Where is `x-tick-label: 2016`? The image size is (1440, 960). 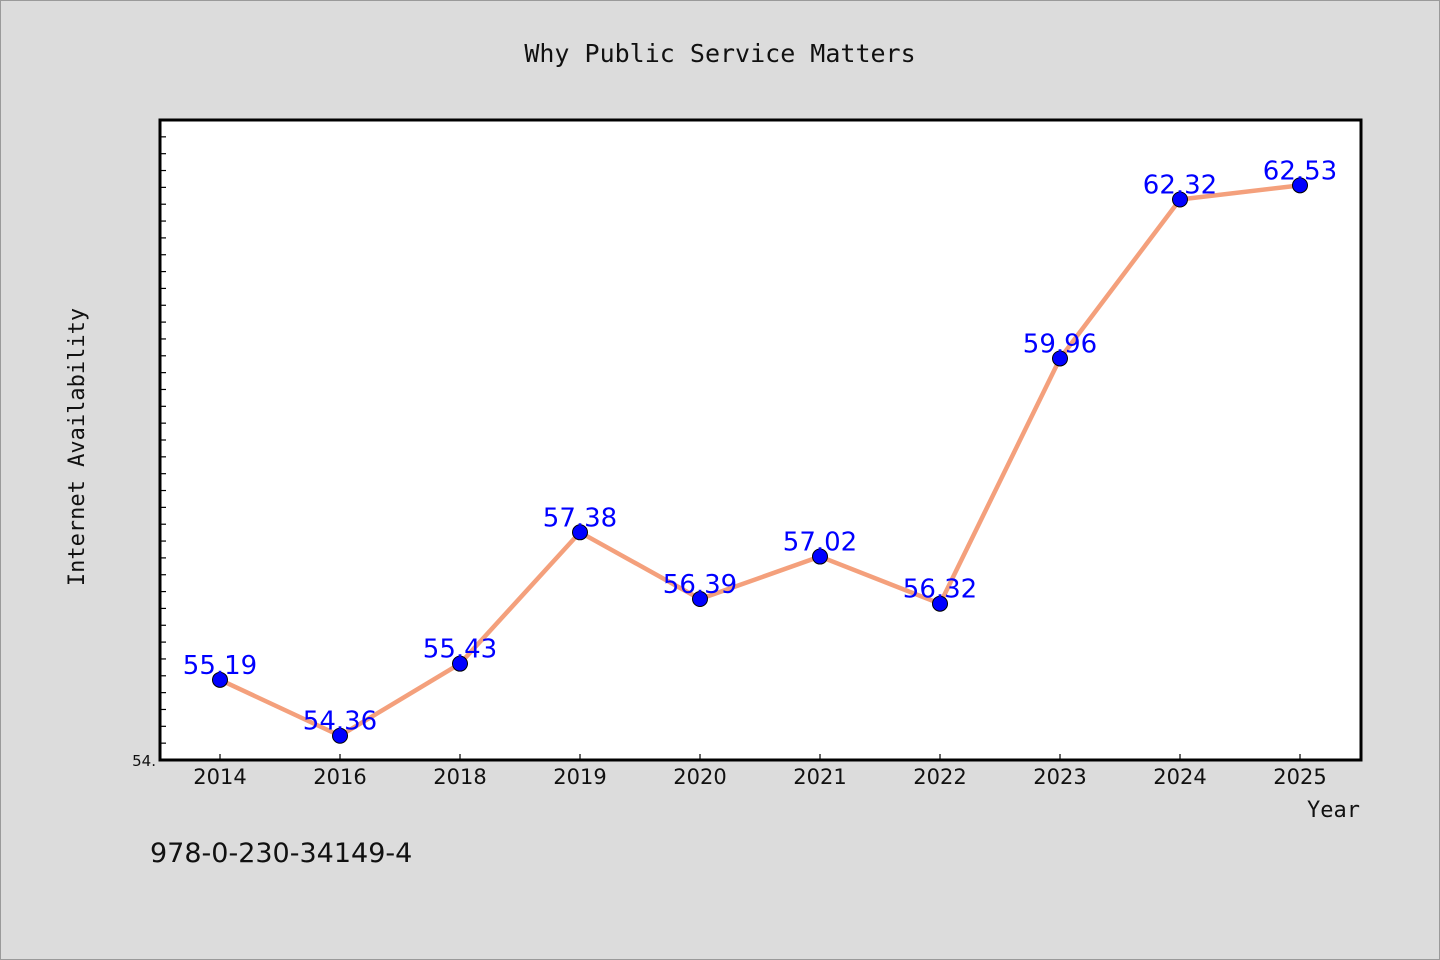
x-tick-label: 2016 is located at coordinates (339, 777).